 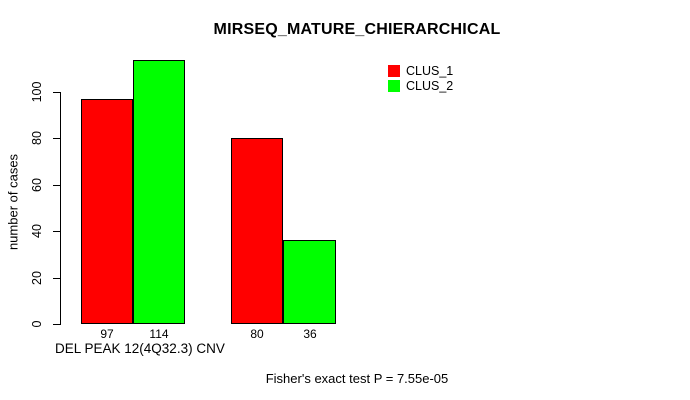 I want to click on legend-swatch-clus2, so click(x=394, y=86).